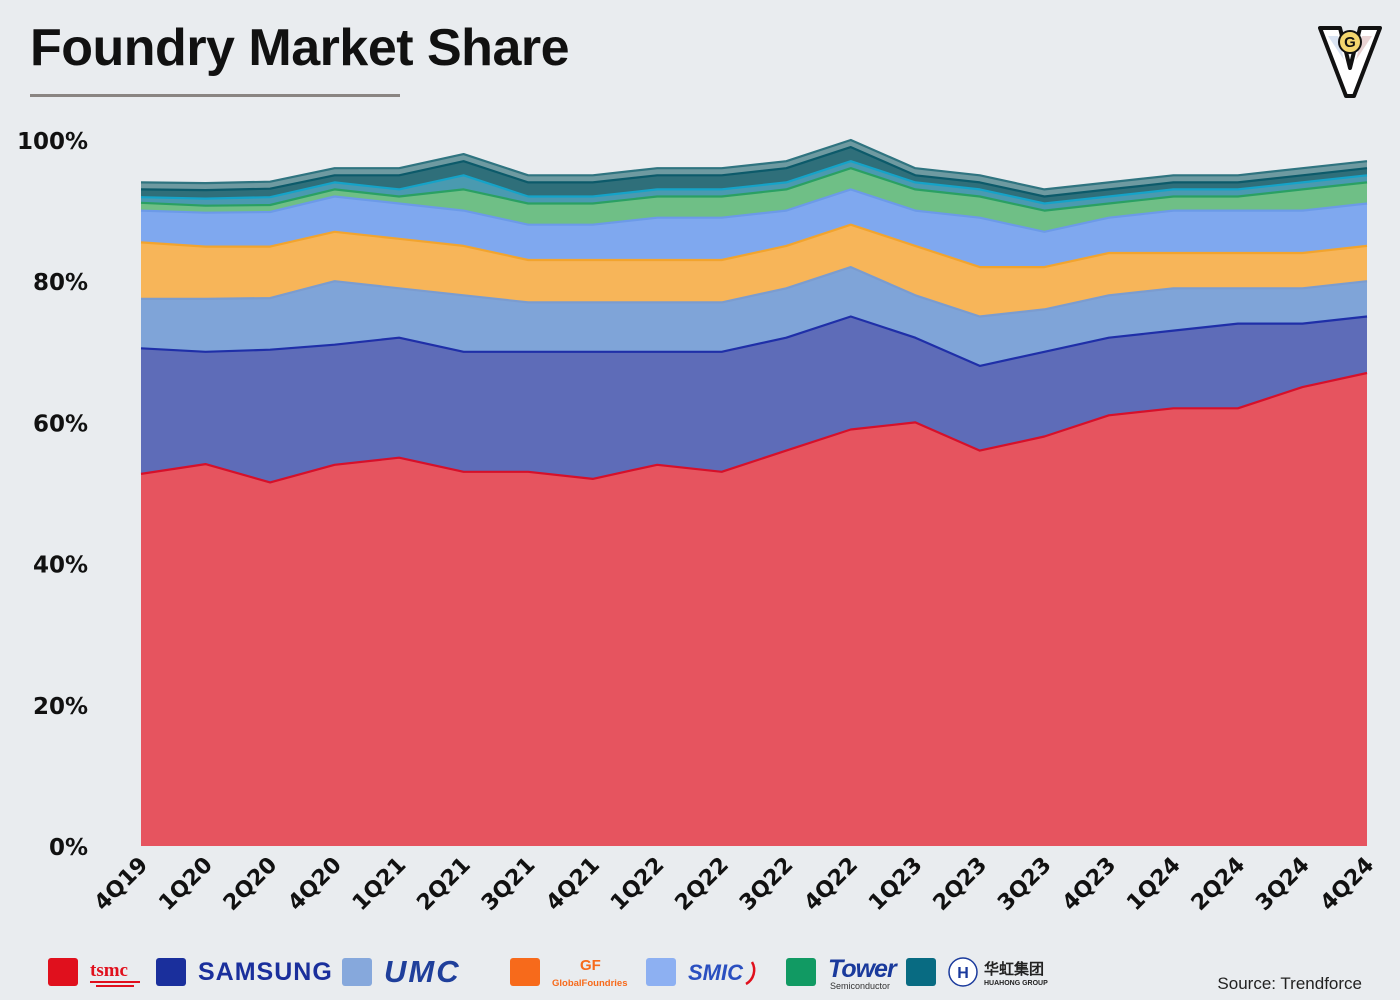  What do you see at coordinates (702, 884) in the screenshot?
I see `x-tick-label: 2Q22` at bounding box center [702, 884].